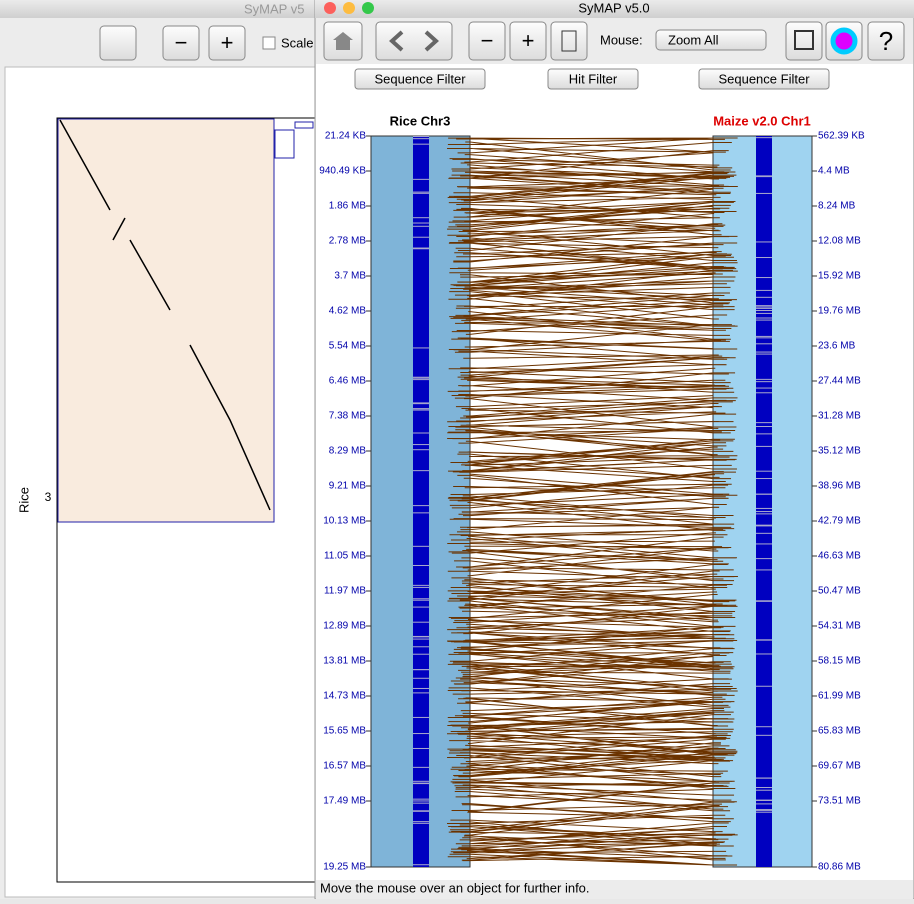 This screenshot has height=904, width=914. I want to click on tick-label: 10.13 MB, so click(344, 521).